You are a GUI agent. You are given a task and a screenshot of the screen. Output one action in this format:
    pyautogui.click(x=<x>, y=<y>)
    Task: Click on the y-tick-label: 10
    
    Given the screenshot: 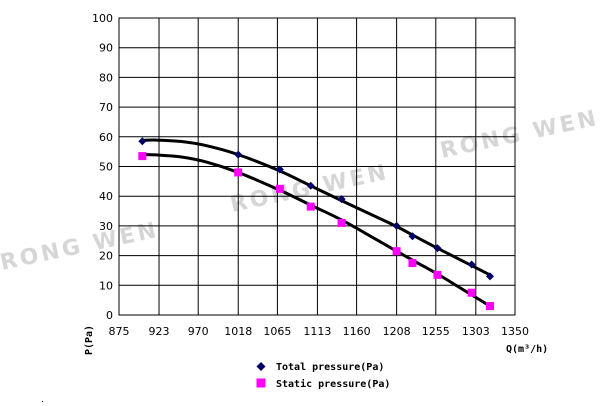 What is the action you would take?
    pyautogui.click(x=106, y=285)
    